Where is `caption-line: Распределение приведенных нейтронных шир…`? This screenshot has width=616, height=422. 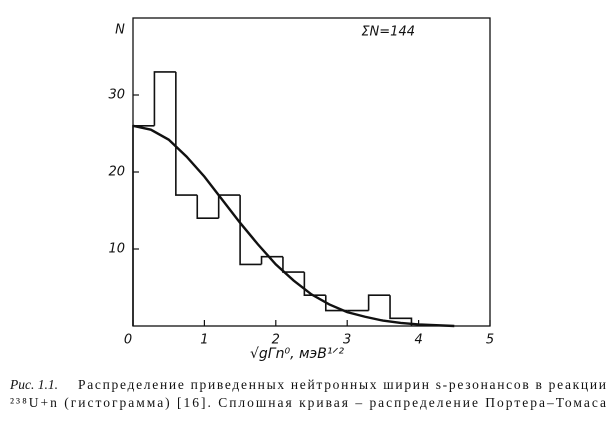
caption-line: Распределение приведенных нейтронных шир… is located at coordinates (342, 384).